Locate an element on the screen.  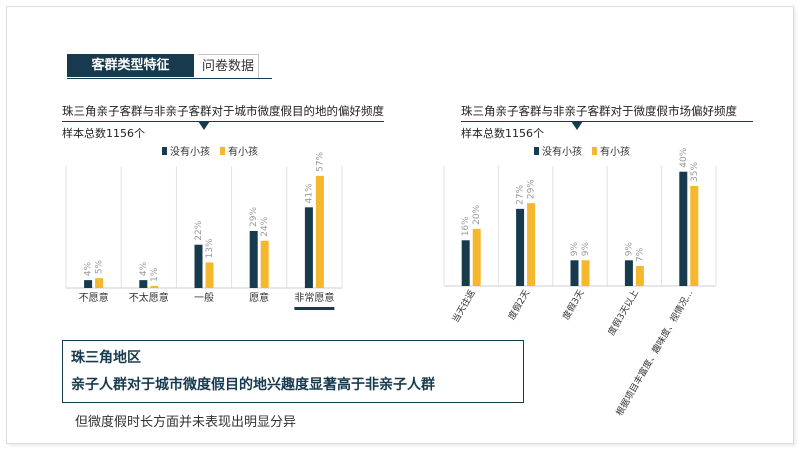
chart-1-title: 珠三角亲子客群与非亲子客群对于城市微度假目的地的偏好频度 is located at coordinates (223, 111).